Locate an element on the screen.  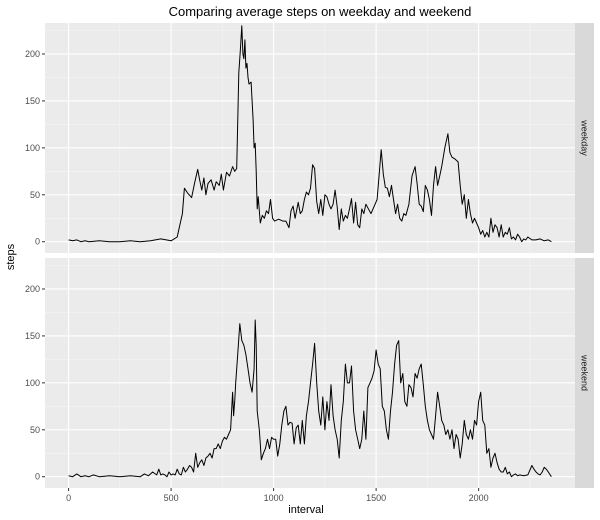
facet-strip-label: weekend is located at coordinates (585, 372).